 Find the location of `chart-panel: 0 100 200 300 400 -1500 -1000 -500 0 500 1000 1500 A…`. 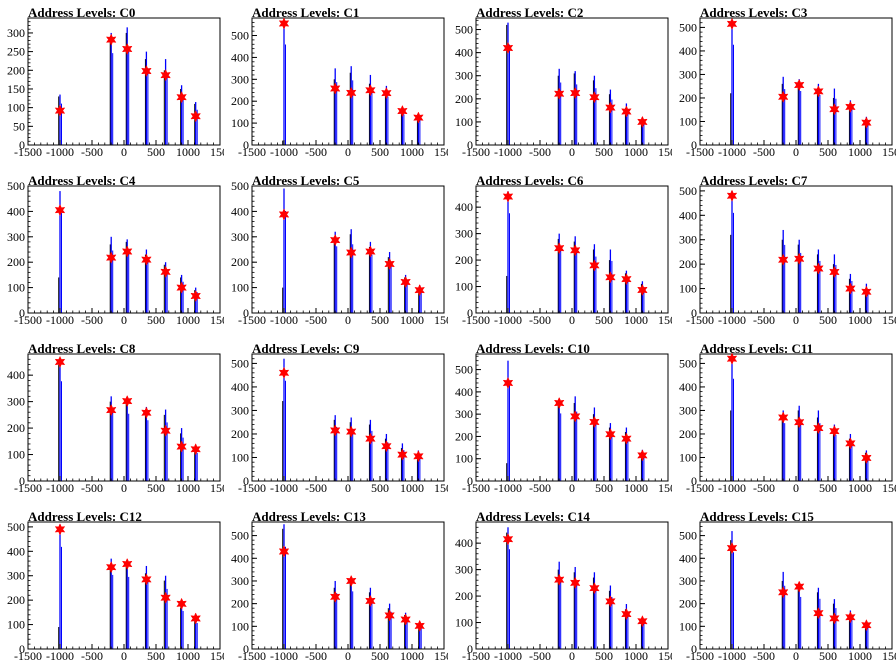

chart-panel: 0 100 200 300 400 -1500 -1000 -500 0 500 1000 1500 A… is located at coordinates (560, 252).